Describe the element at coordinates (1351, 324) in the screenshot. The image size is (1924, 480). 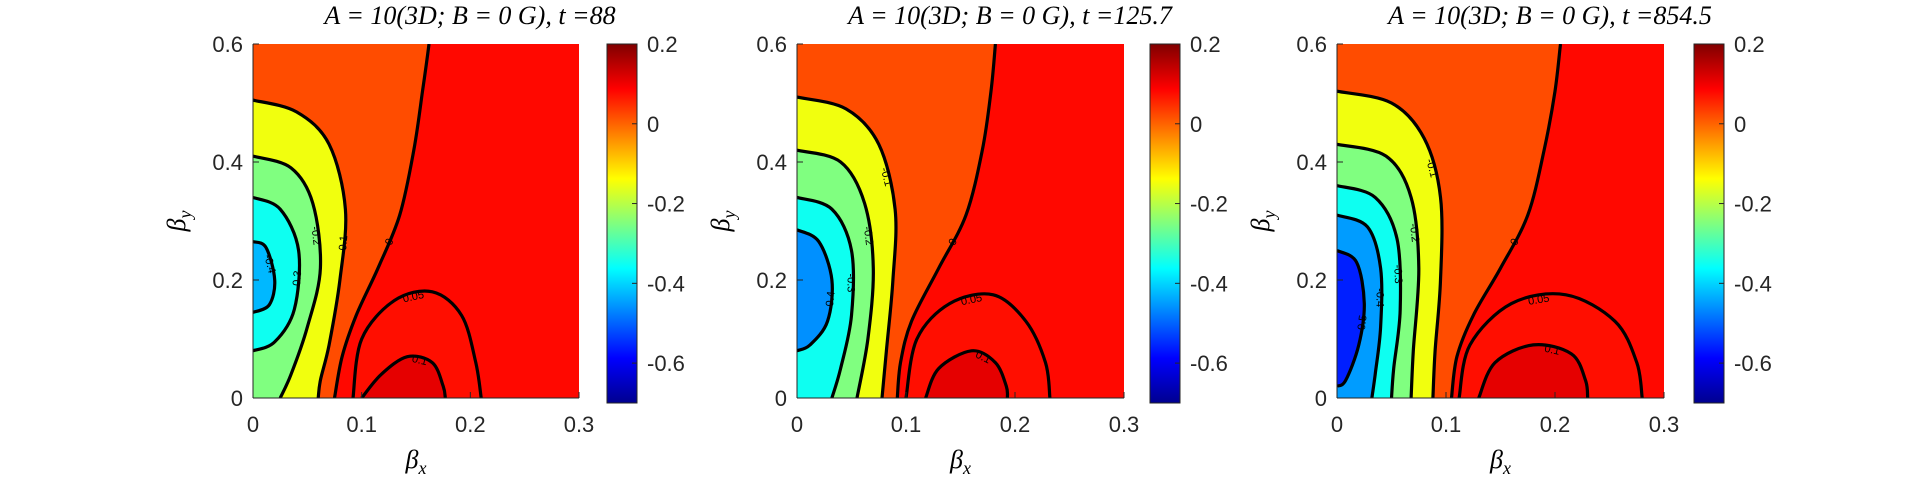
I see `negative-region--0.5` at that location.